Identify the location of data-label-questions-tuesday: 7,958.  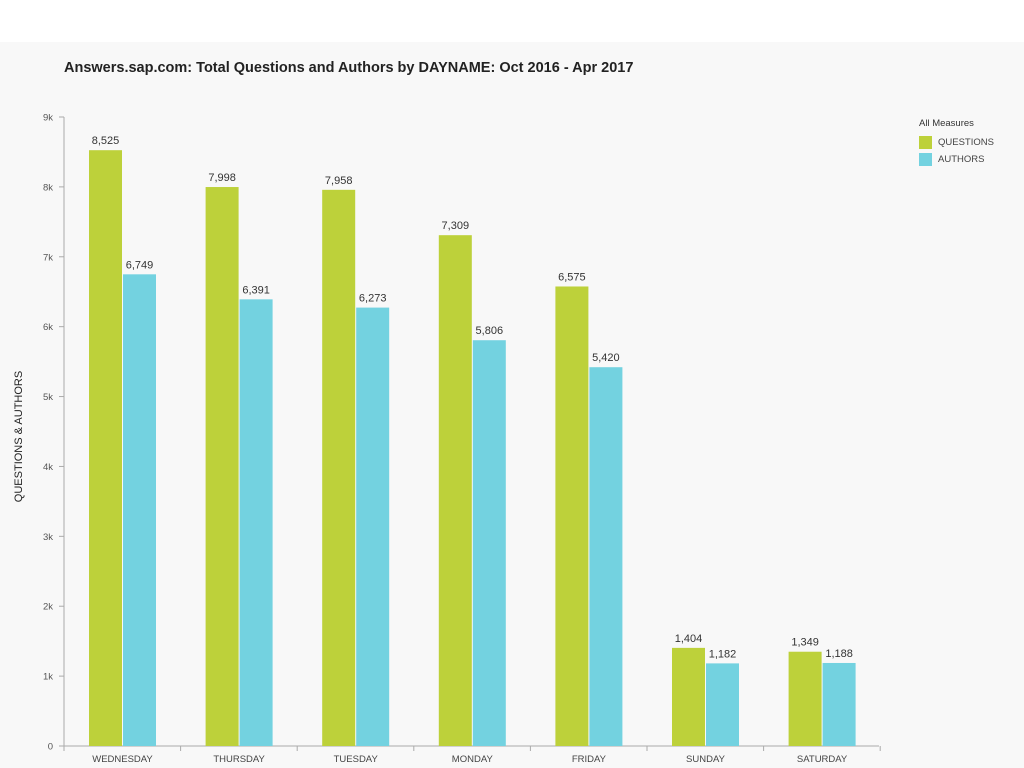
(339, 181).